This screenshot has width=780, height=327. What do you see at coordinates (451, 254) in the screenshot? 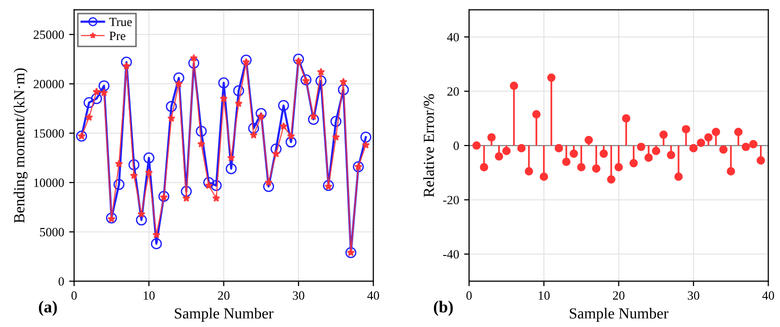
I see `y-tick-label: -40` at bounding box center [451, 254].